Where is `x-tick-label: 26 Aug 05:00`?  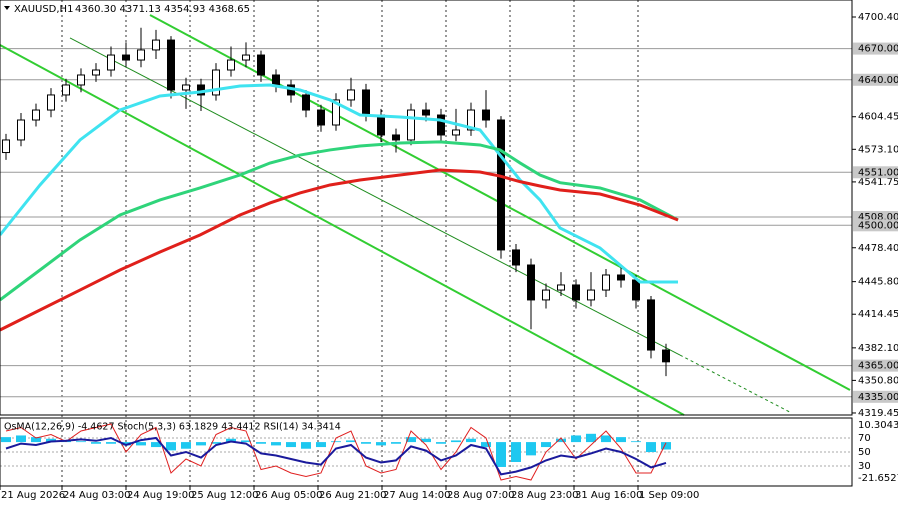
x-tick-label: 26 Aug 05:00 is located at coordinates (288, 495).